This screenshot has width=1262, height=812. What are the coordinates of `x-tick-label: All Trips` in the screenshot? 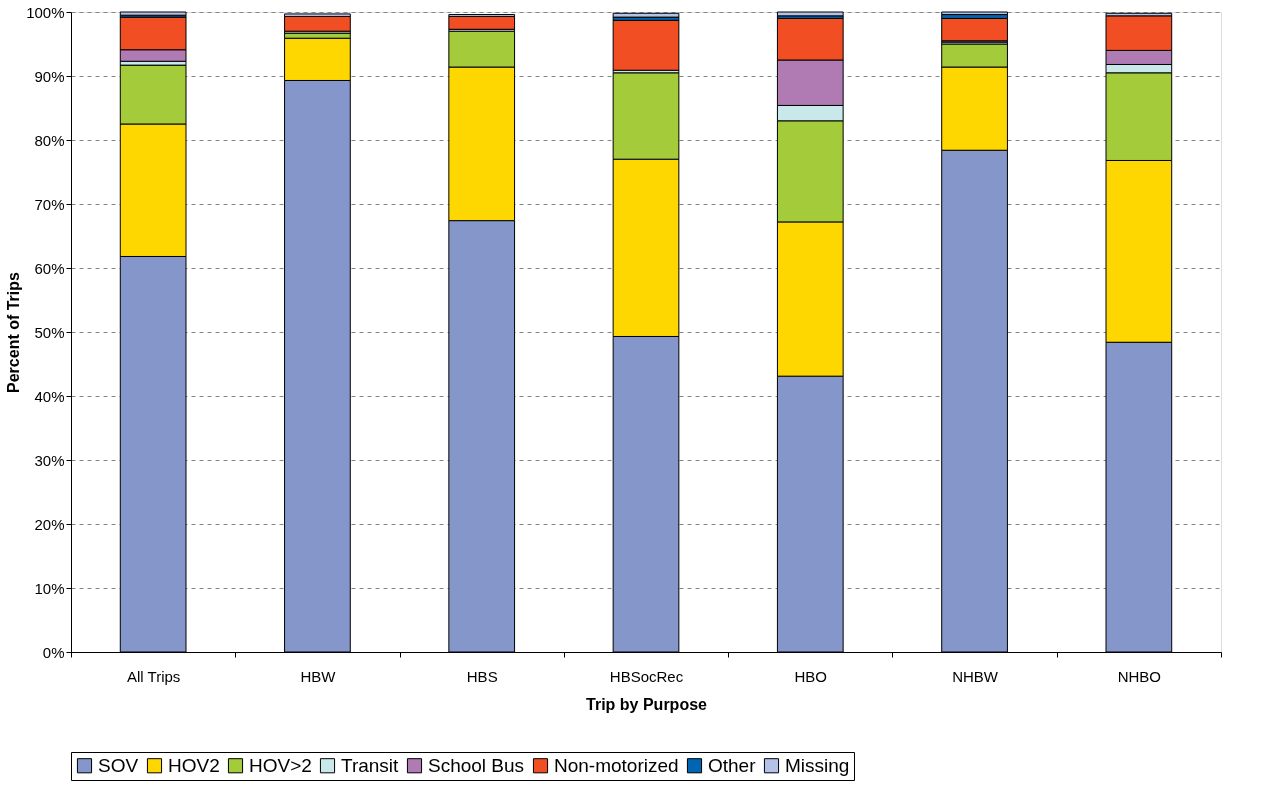 It's located at (153, 676).